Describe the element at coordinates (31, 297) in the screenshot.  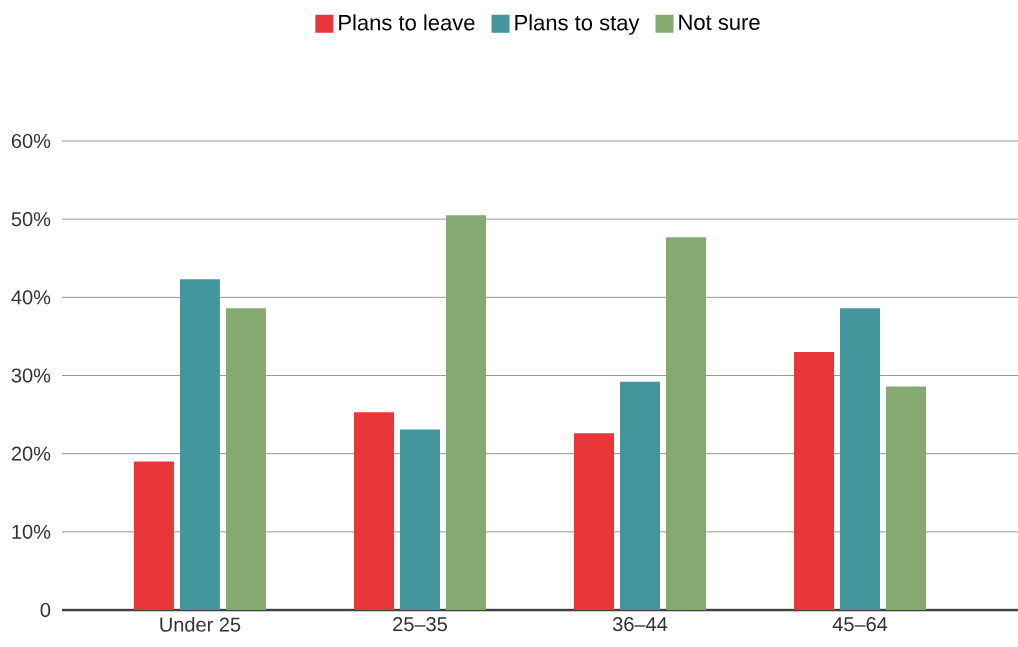
I see `y-tick-label: 40%` at that location.